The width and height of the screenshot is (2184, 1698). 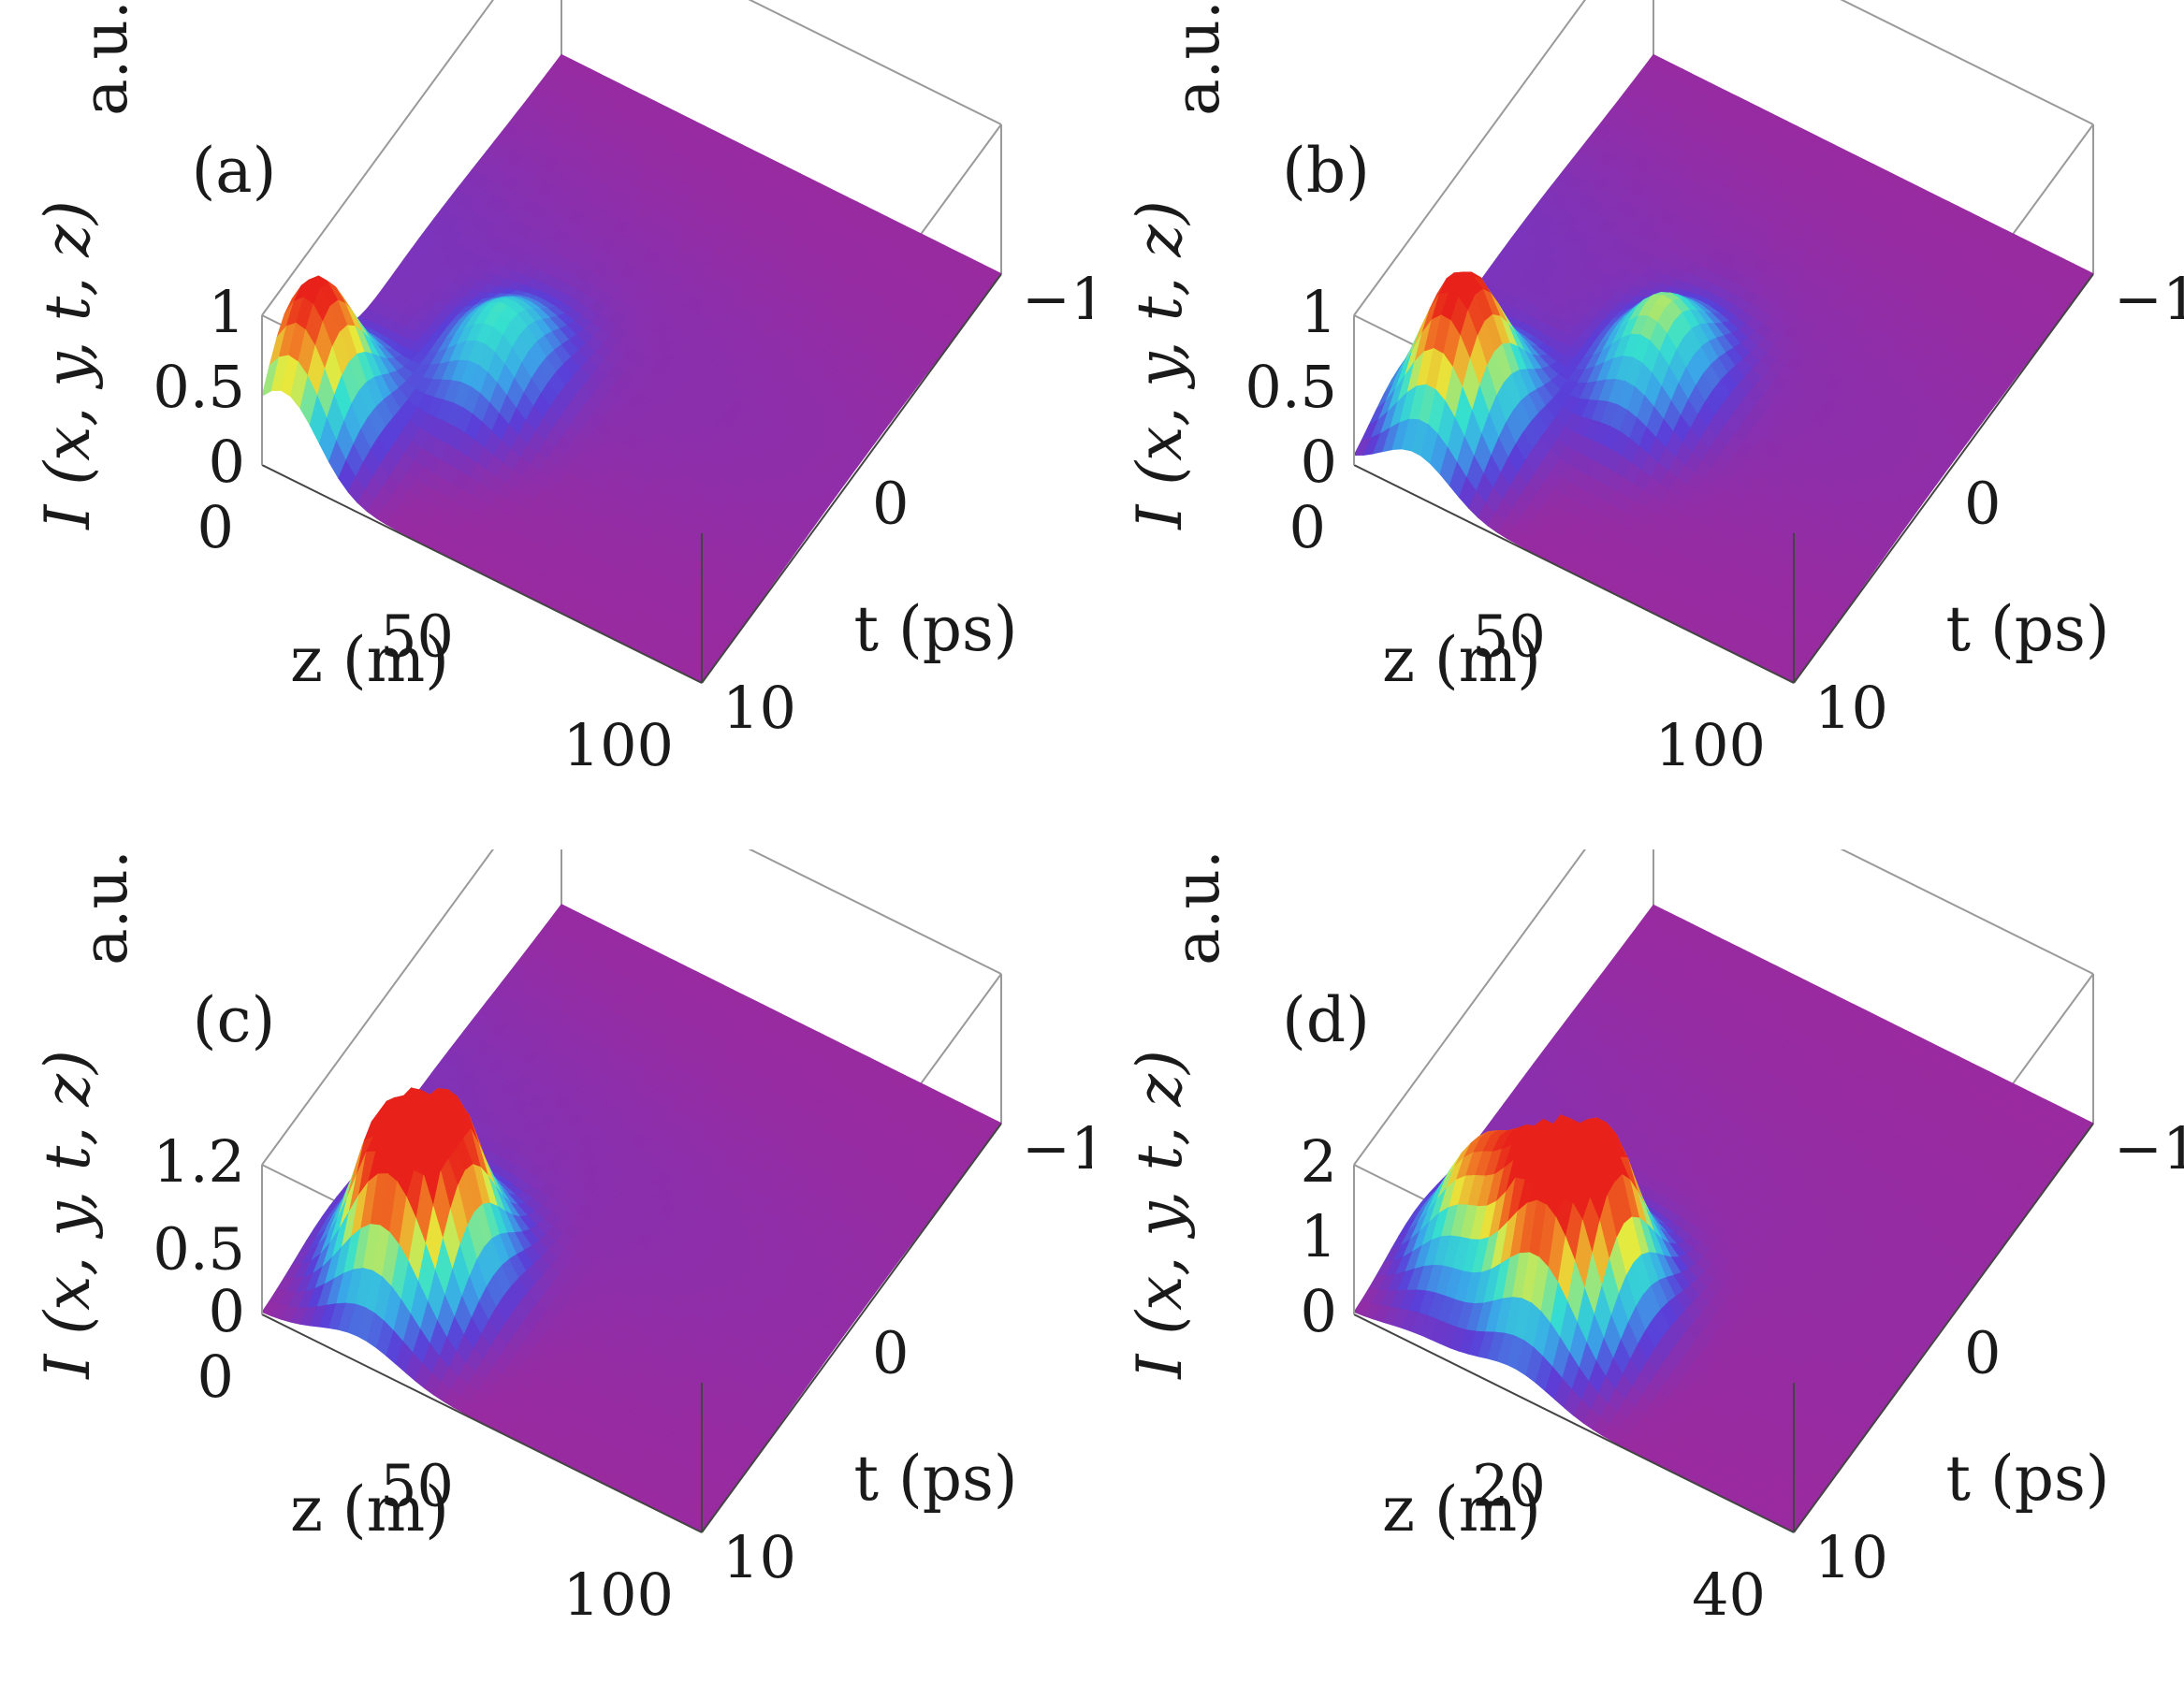 I want to click on panel-label: (d), so click(x=1326, y=1020).